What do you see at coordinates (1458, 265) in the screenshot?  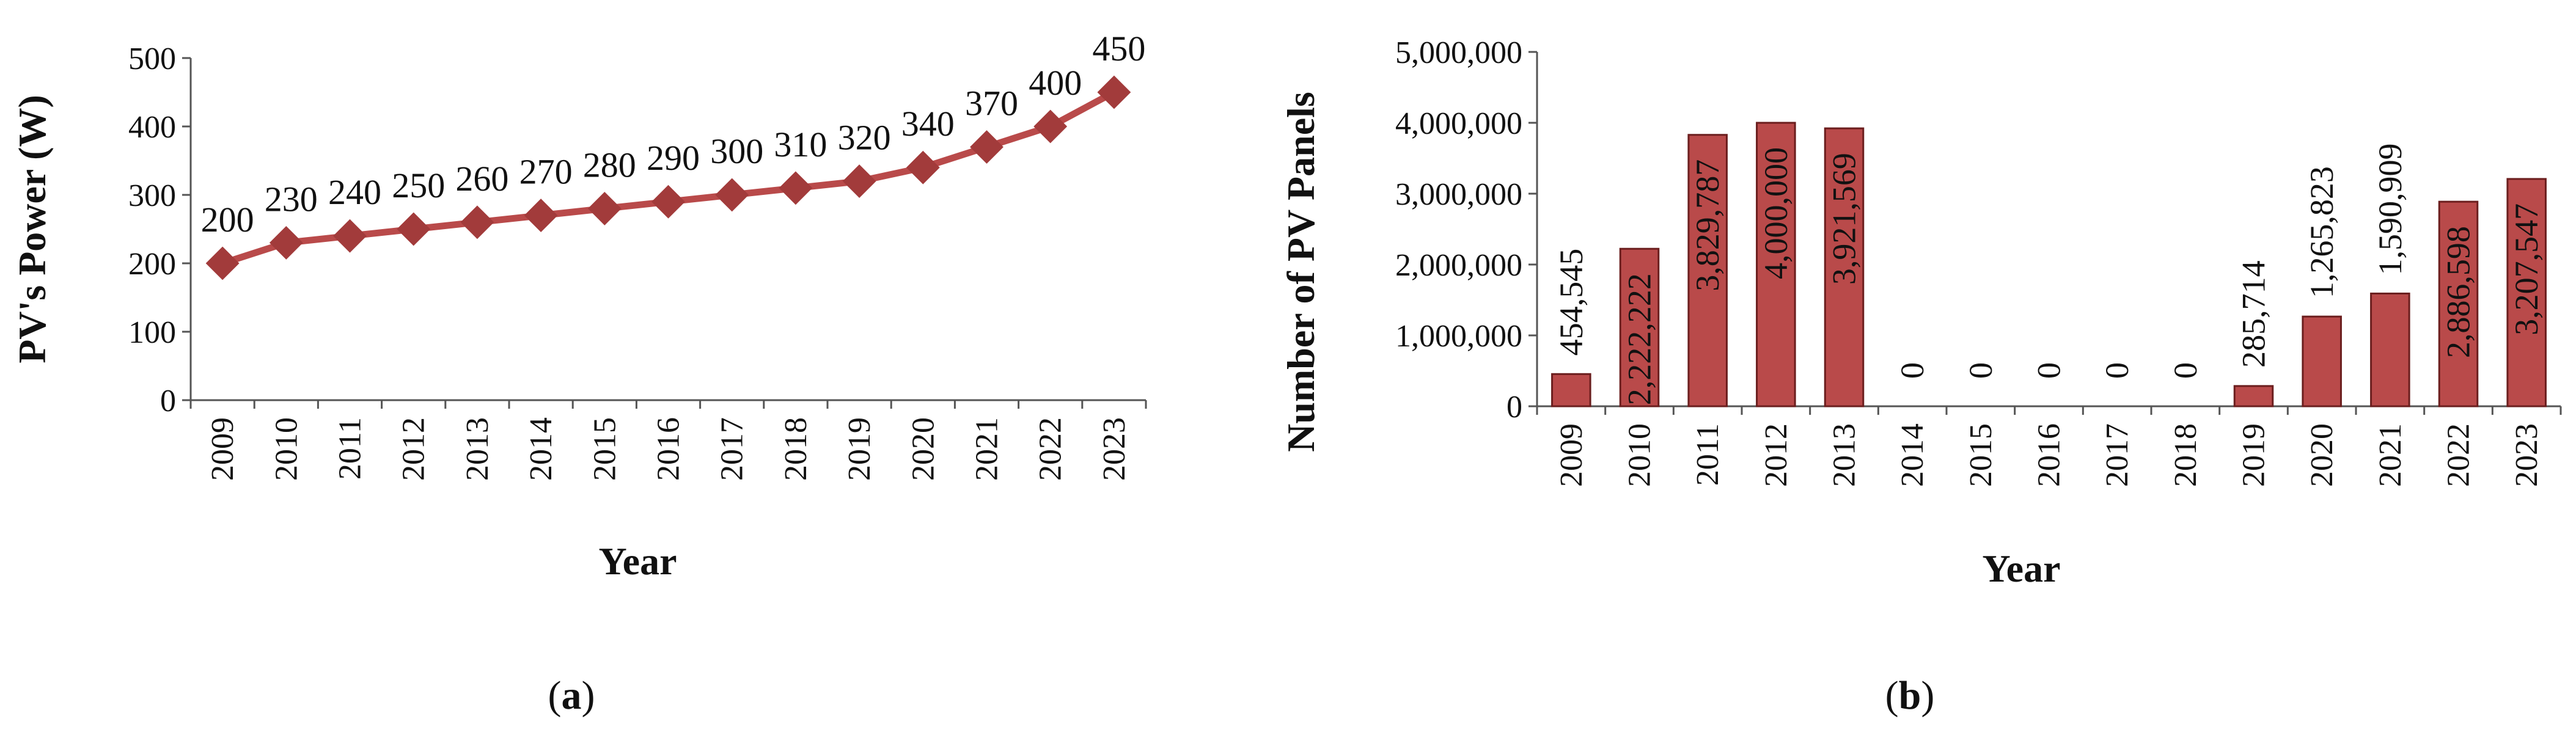 I see `y-tick-label-b: 2,000,000` at bounding box center [1458, 265].